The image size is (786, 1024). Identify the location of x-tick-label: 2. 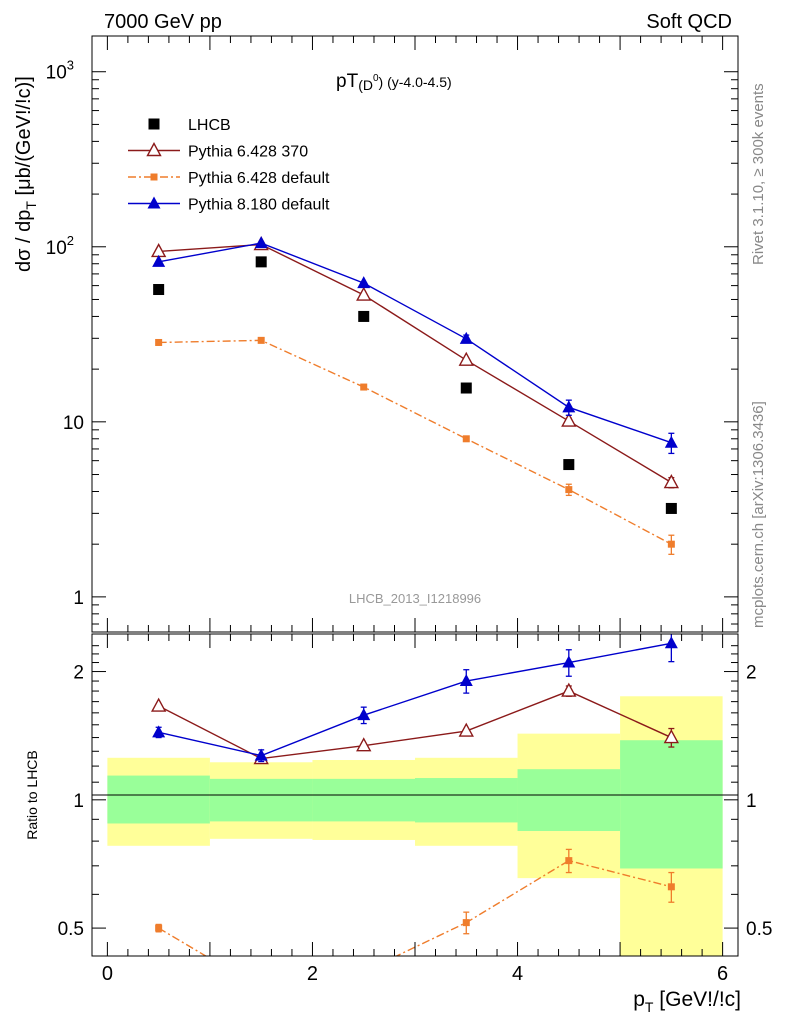
(312, 974).